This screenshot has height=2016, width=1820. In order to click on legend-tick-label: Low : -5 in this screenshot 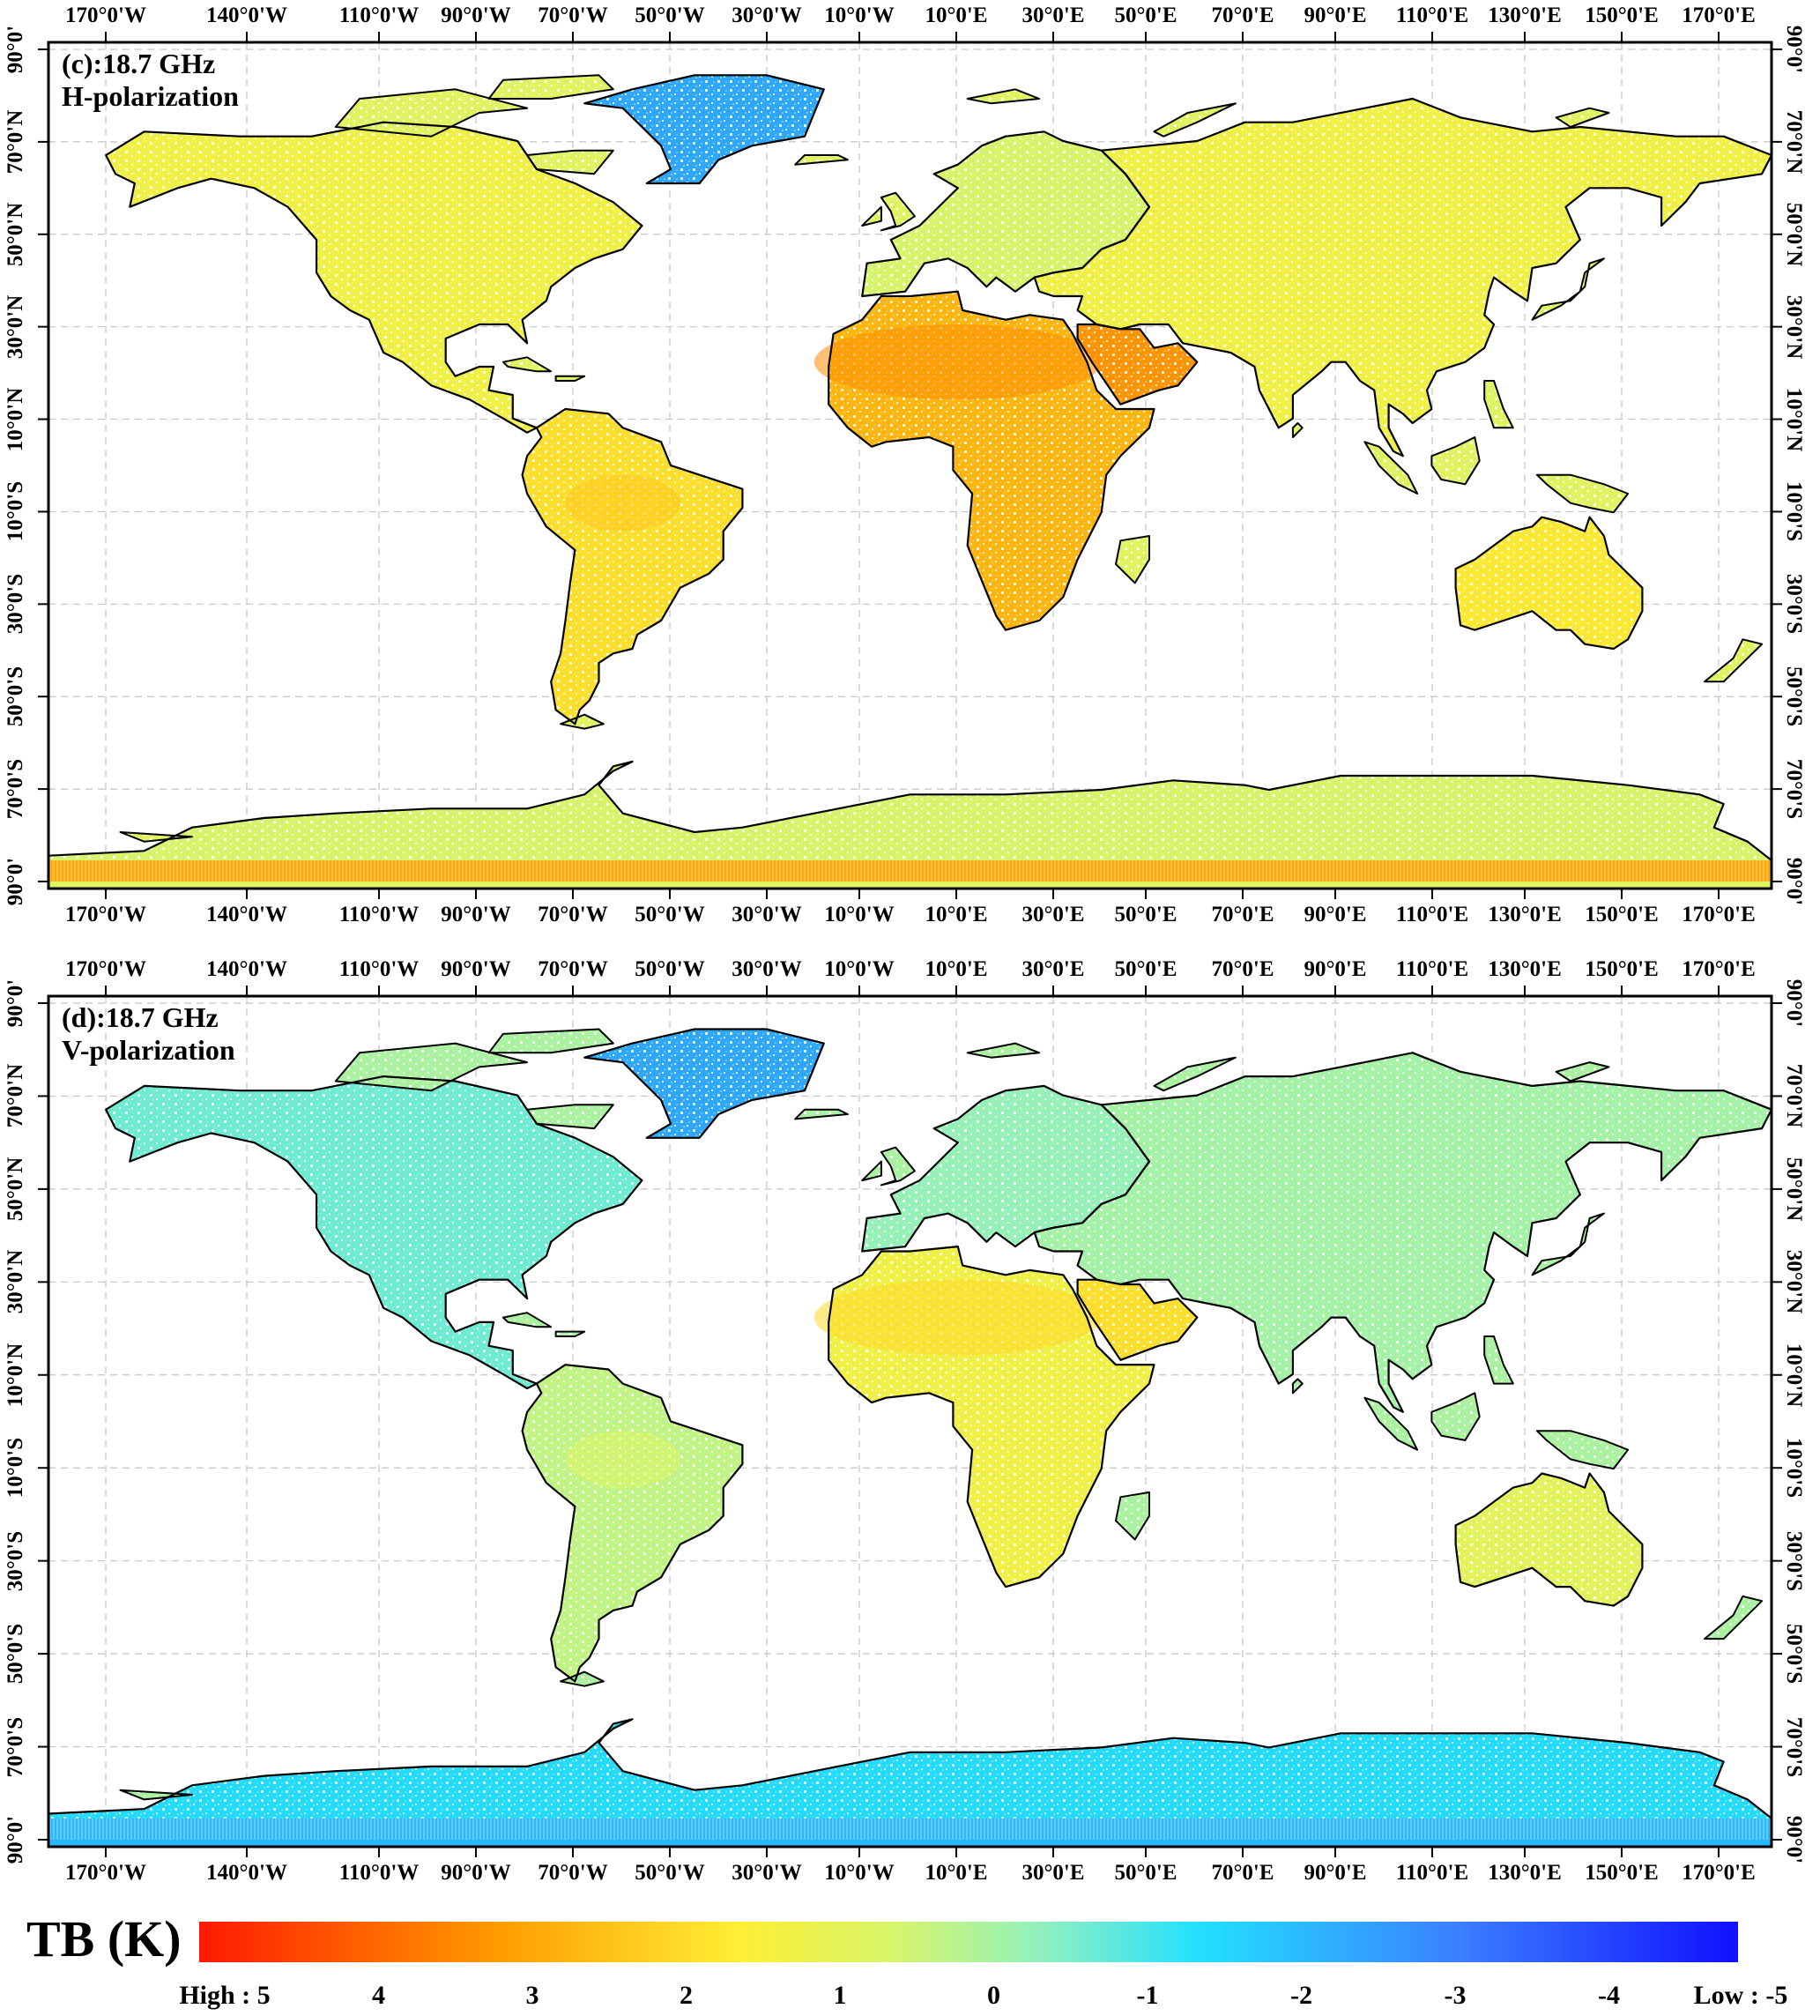, I will do `click(1740, 1996)`.